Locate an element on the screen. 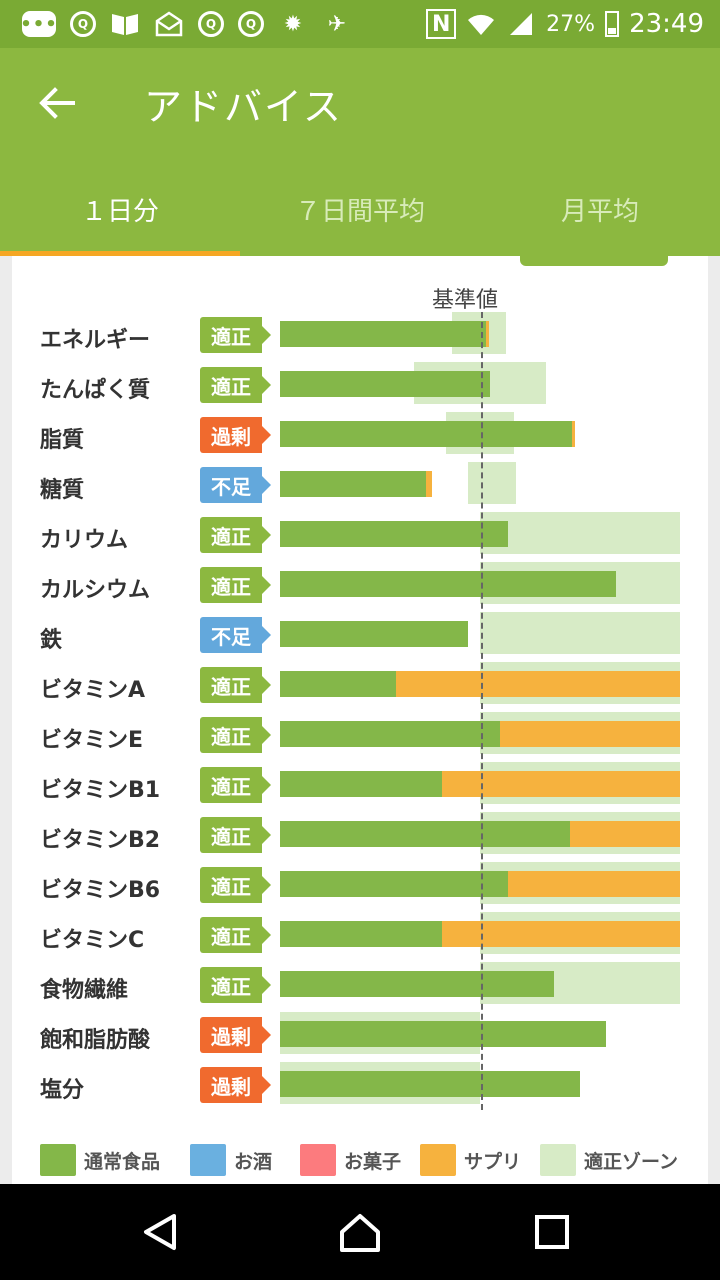  navigation-bar is located at coordinates (360, 1232).